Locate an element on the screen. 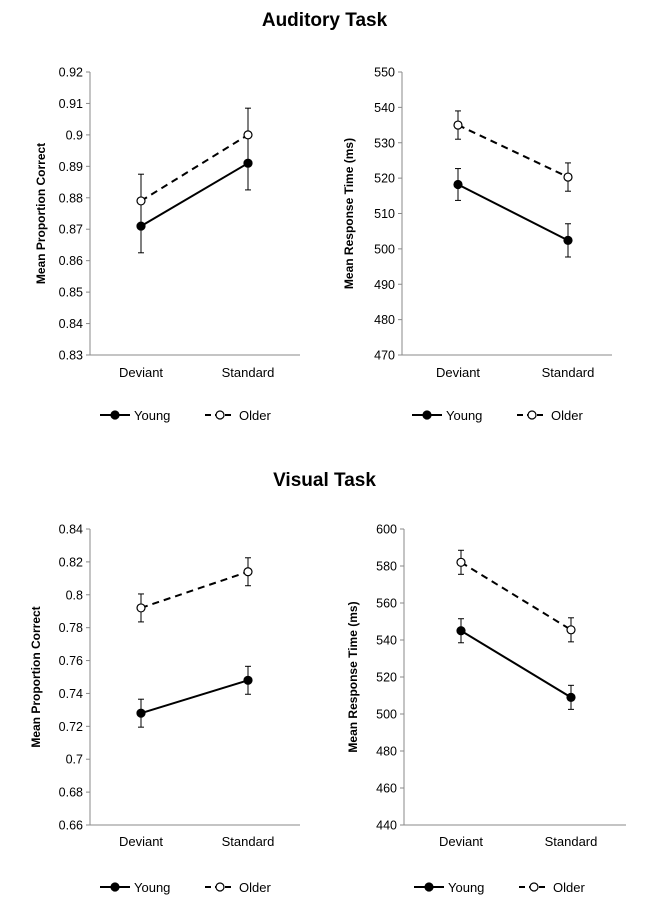 The width and height of the screenshot is (649, 915). y-tick-label: 0.87 is located at coordinates (71, 230).